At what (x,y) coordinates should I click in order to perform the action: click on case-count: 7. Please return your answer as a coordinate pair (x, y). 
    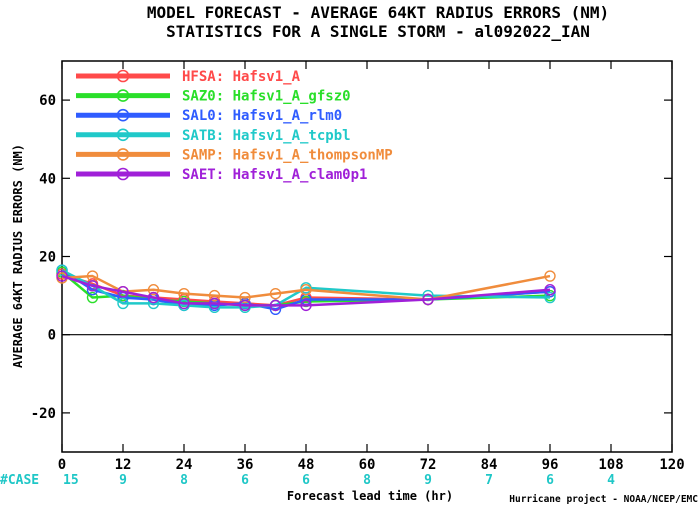
    Looking at the image, I should click on (489, 480).